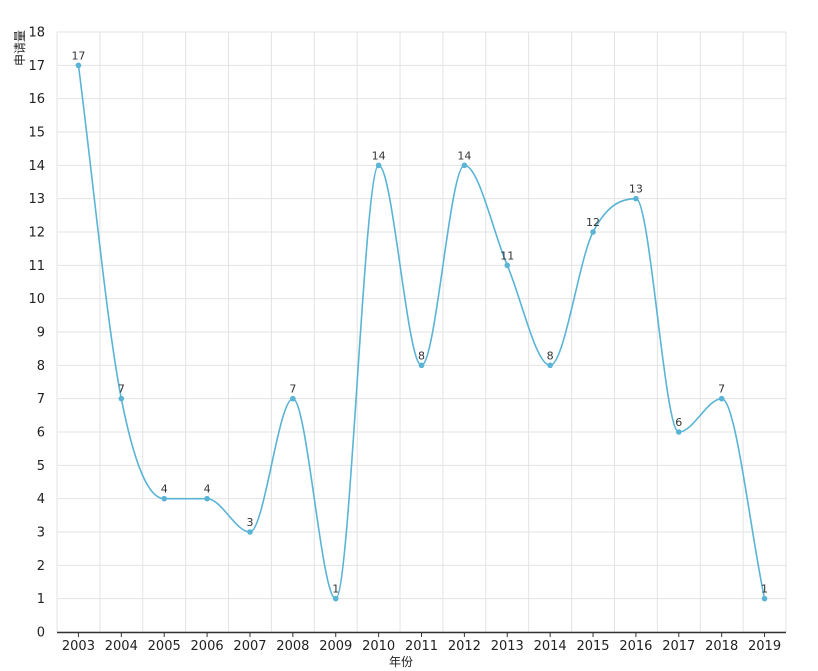  What do you see at coordinates (41, 399) in the screenshot?
I see `y-tick-label: 7` at bounding box center [41, 399].